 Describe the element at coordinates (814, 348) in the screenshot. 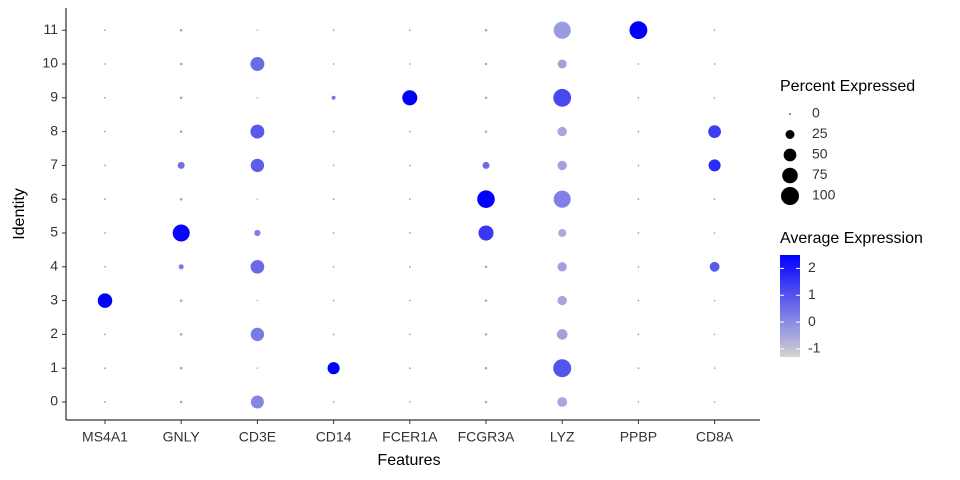

I see `color-legend-label: -1` at that location.